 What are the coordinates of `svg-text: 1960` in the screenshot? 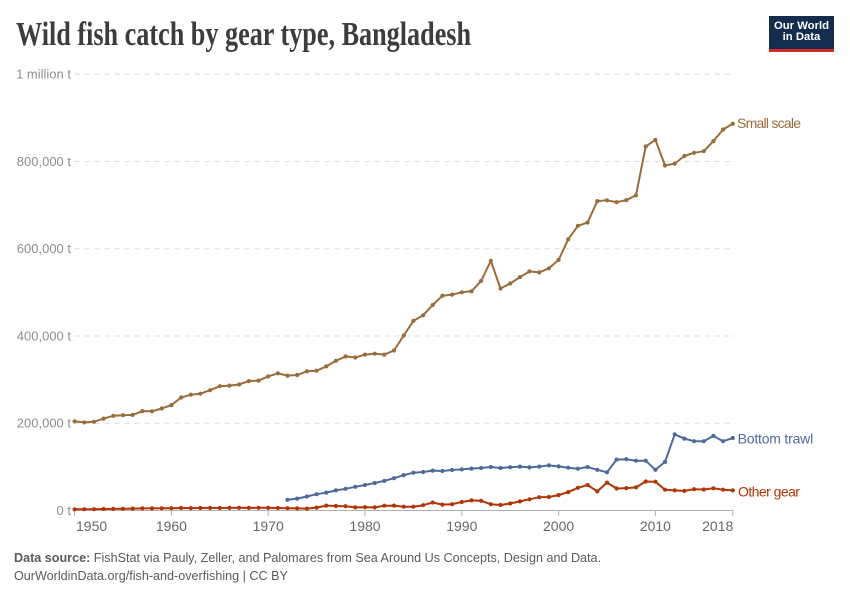 It's located at (171, 526).